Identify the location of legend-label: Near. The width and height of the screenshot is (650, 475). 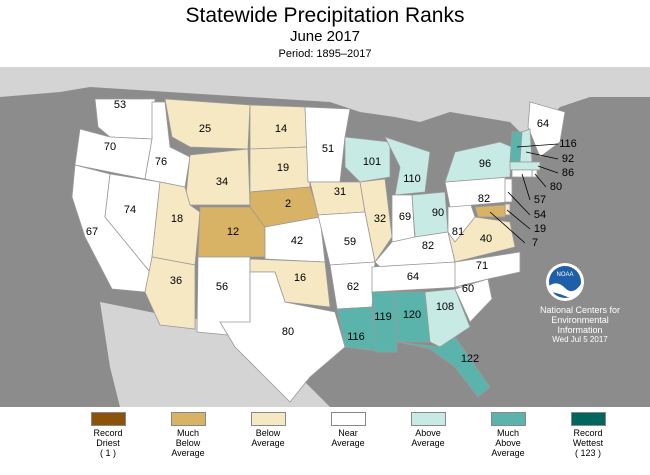
(348, 433).